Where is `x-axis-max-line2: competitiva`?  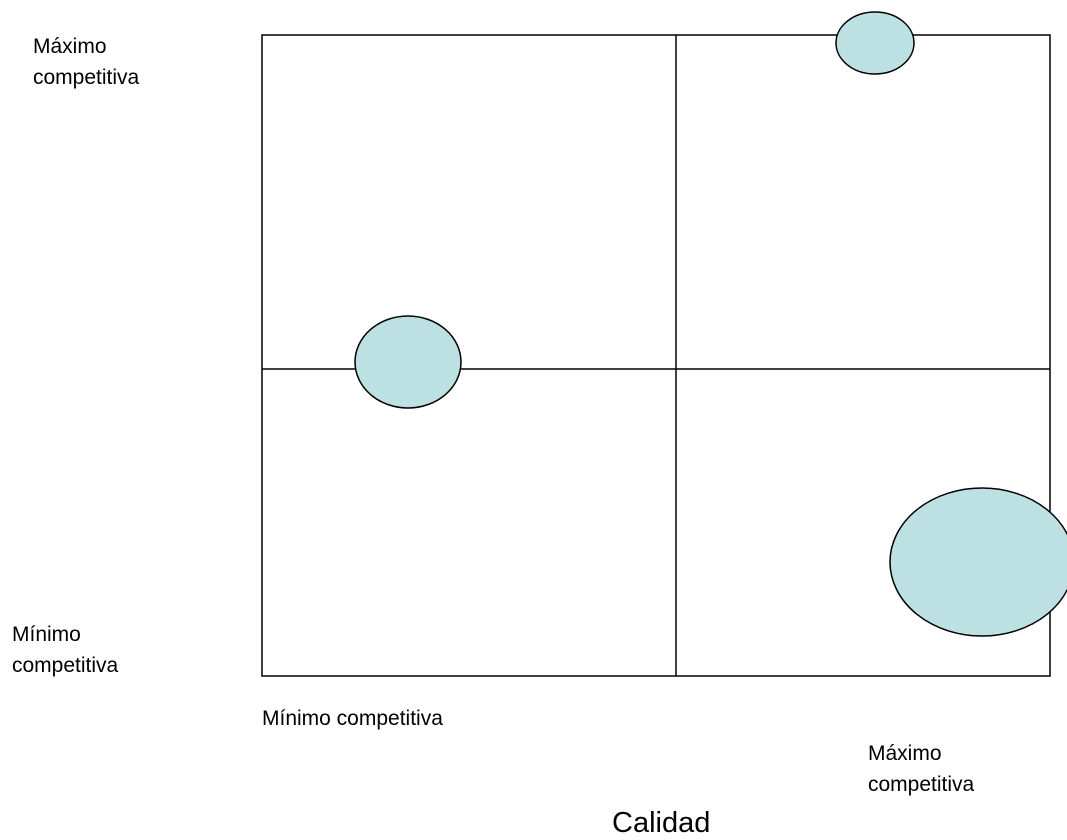
x-axis-max-line2: competitiva is located at coordinates (921, 784).